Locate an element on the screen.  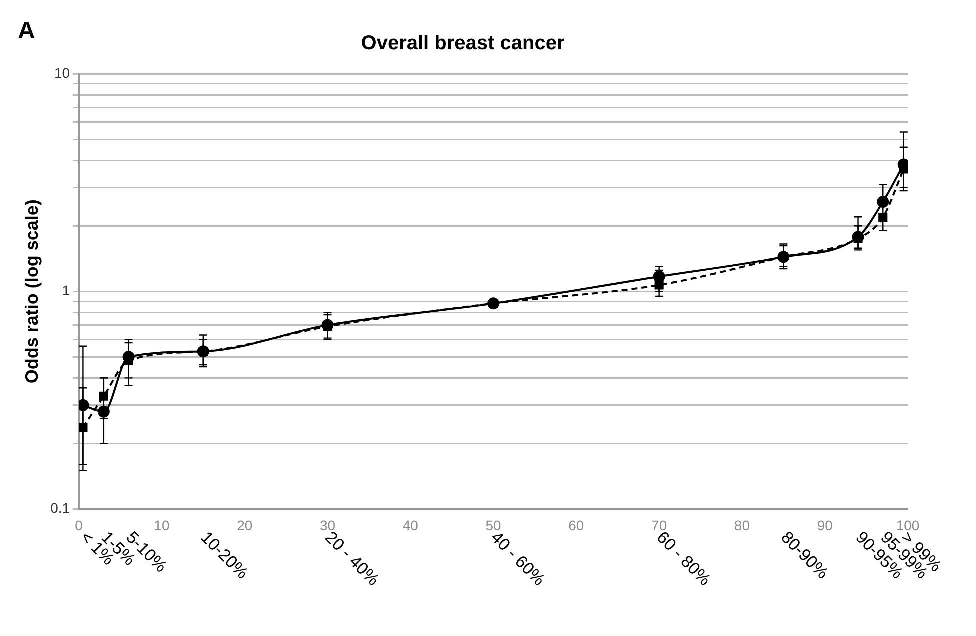
chart-title: Overall breast cancer is located at coordinates (463, 43).